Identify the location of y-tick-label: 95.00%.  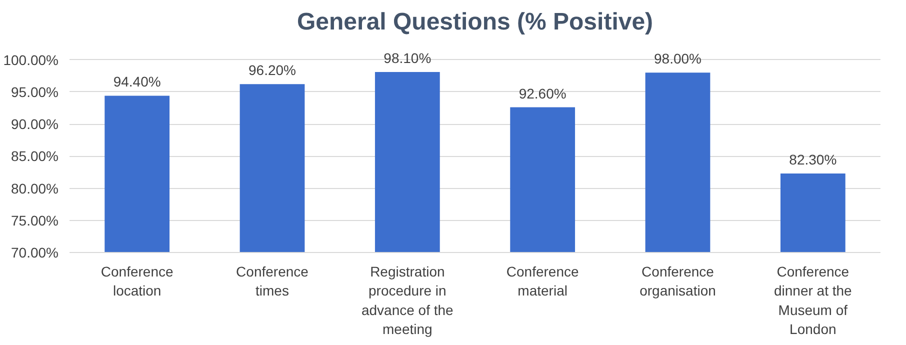
(34, 92).